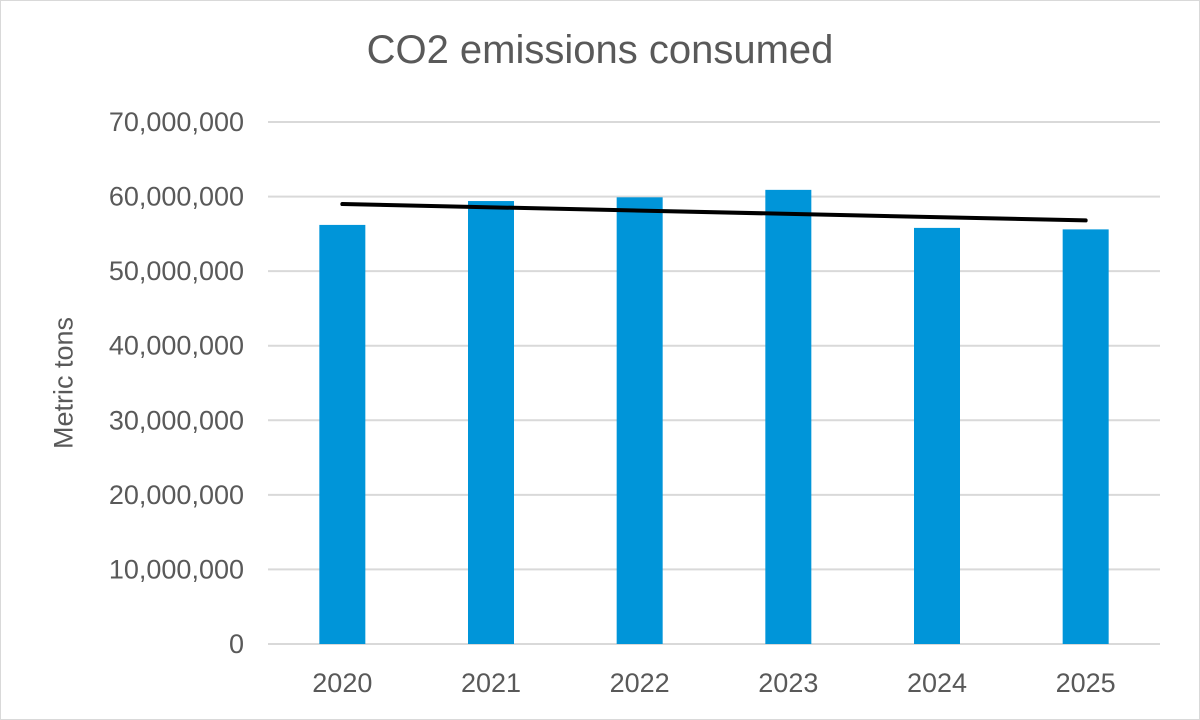 Image resolution: width=1200 pixels, height=720 pixels. I want to click on y-tick-label: 60,000,000, so click(176, 197).